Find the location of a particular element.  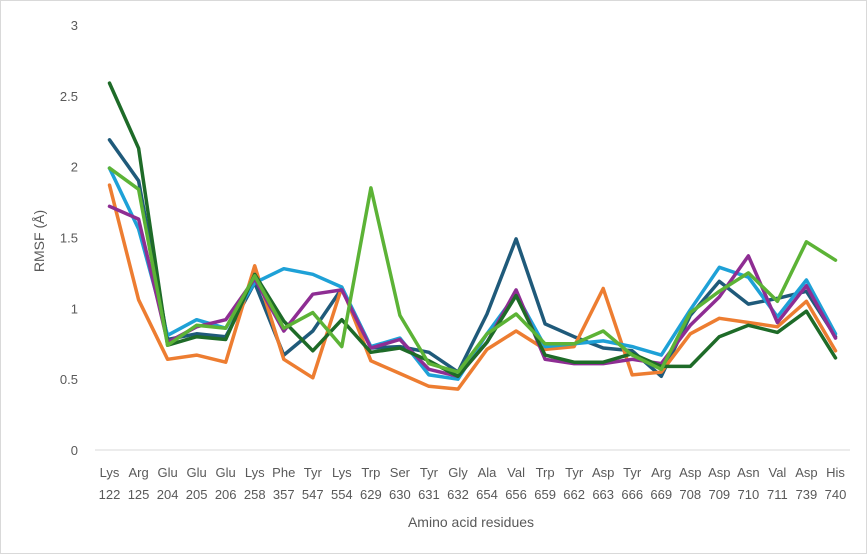

x-tick-label: Tyr 666 is located at coordinates (632, 483).